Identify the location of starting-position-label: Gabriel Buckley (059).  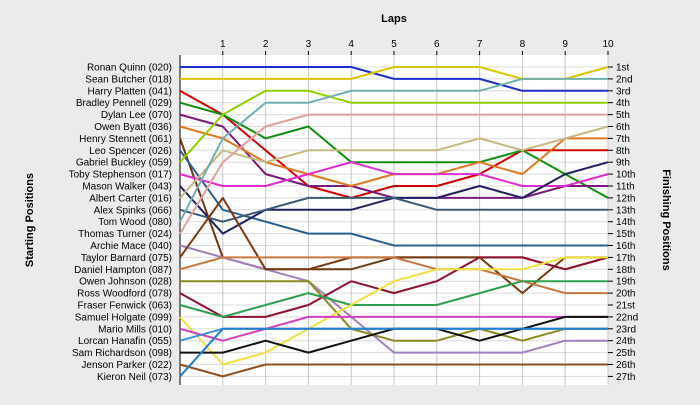
(124, 163).